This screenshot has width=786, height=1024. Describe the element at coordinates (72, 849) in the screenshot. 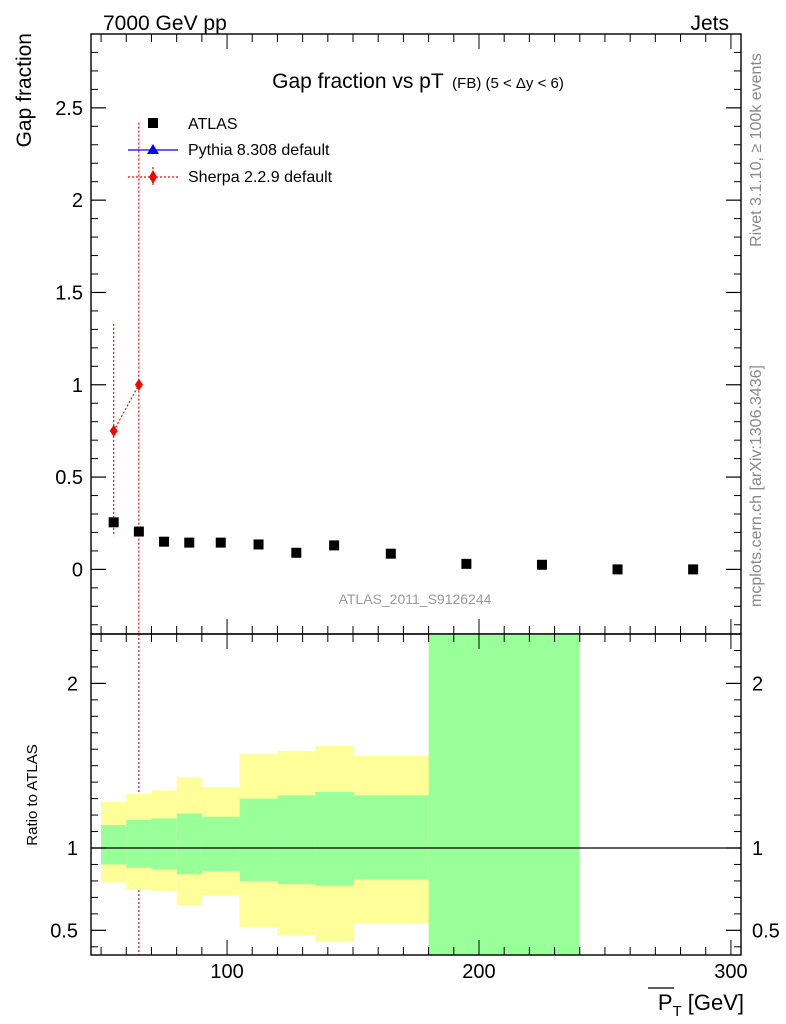

I see `ratio-y-tick-label: 1` at that location.